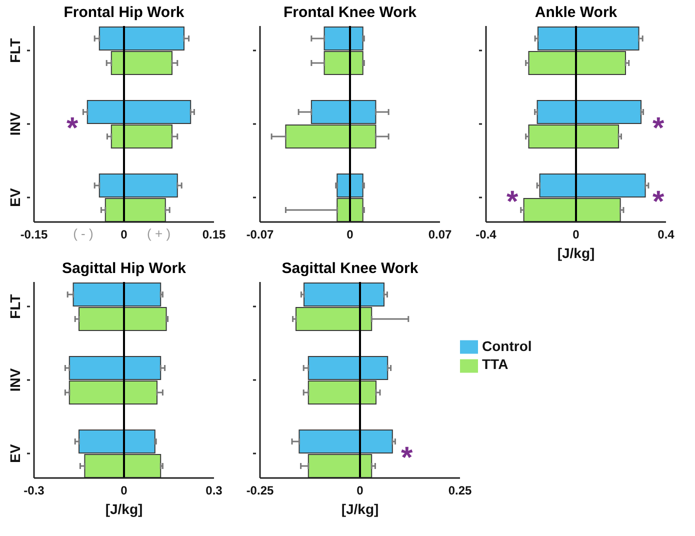 Image resolution: width=695 pixels, height=536 pixels. What do you see at coordinates (576, 12) in the screenshot?
I see `chart-title: Ankle Work` at bounding box center [576, 12].